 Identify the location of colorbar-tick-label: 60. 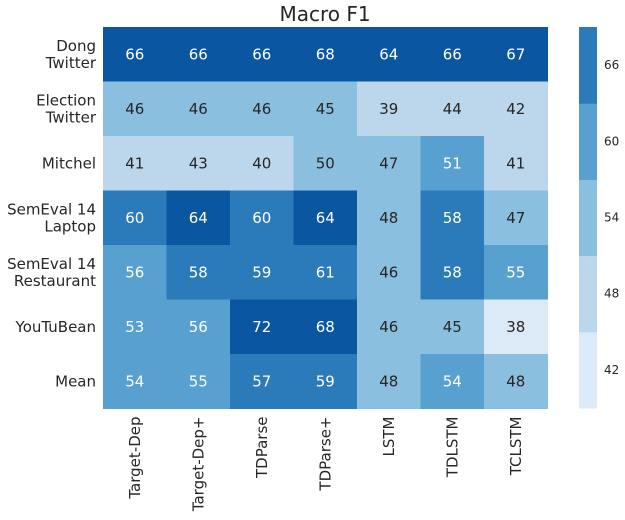
(611, 141).